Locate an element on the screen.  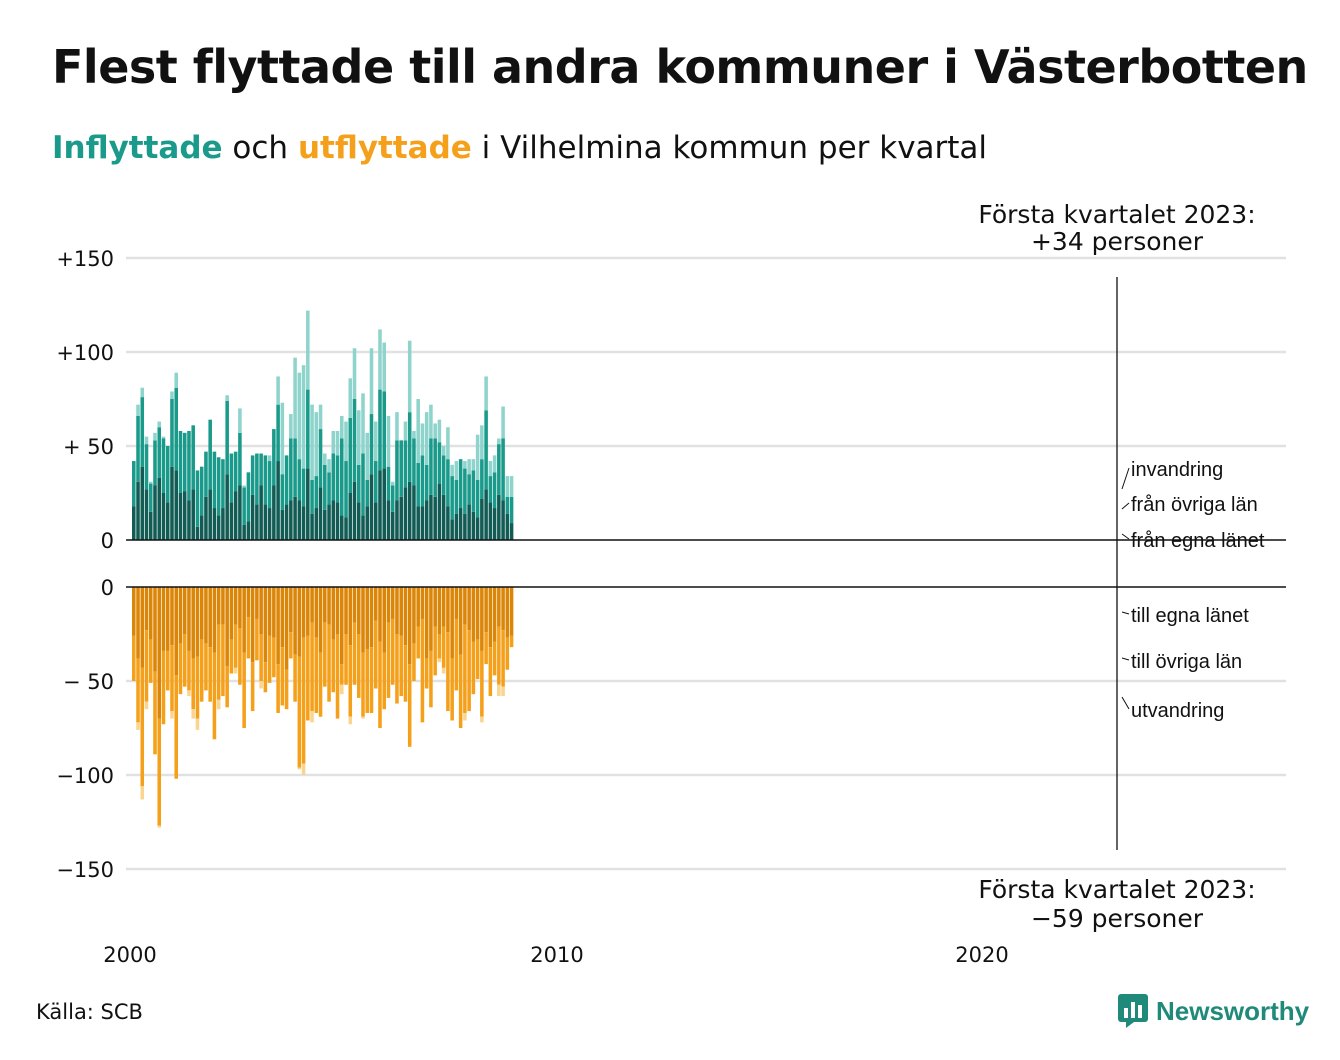
newsworthy-chart-icon is located at coordinates (1133, 1011).